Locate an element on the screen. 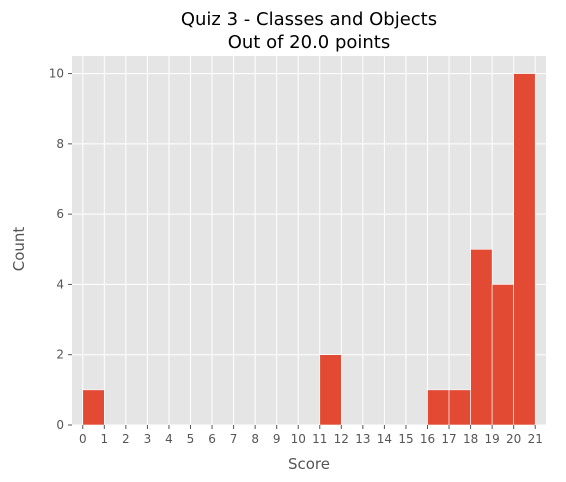 Image resolution: width=566 pixels, height=482 pixels. x-tick-label: 17 is located at coordinates (448, 439).